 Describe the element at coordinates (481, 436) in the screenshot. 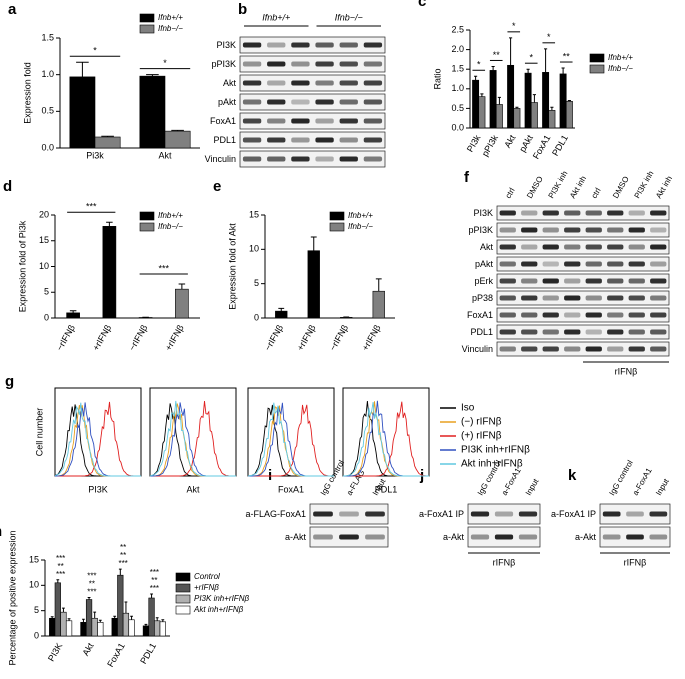

I see `legend-label: (+) rIFNβ` at that location.